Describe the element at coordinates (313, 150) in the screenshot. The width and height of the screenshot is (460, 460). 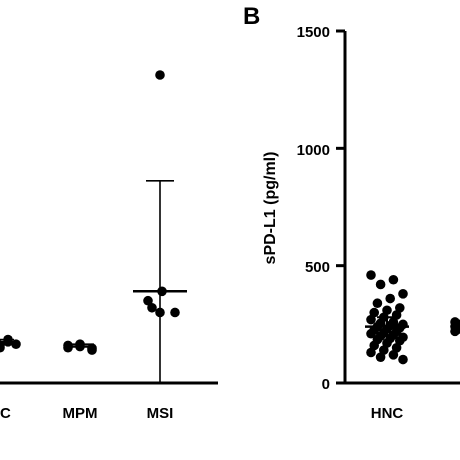
I see `panel-b-tick-label-1000: 1000` at that location.